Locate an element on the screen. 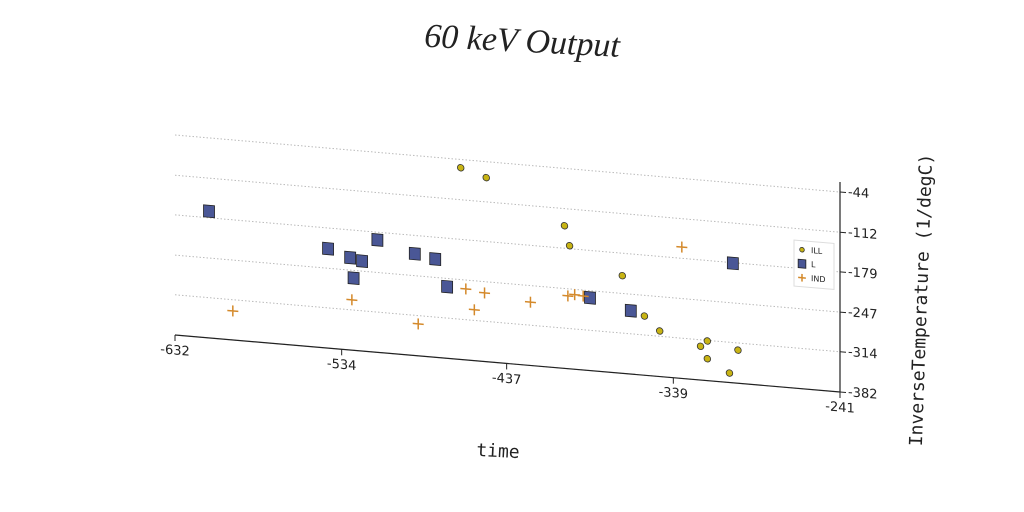 This screenshot has width=1024, height=512. chart-title: 60 keV Output is located at coordinates (522, 41).